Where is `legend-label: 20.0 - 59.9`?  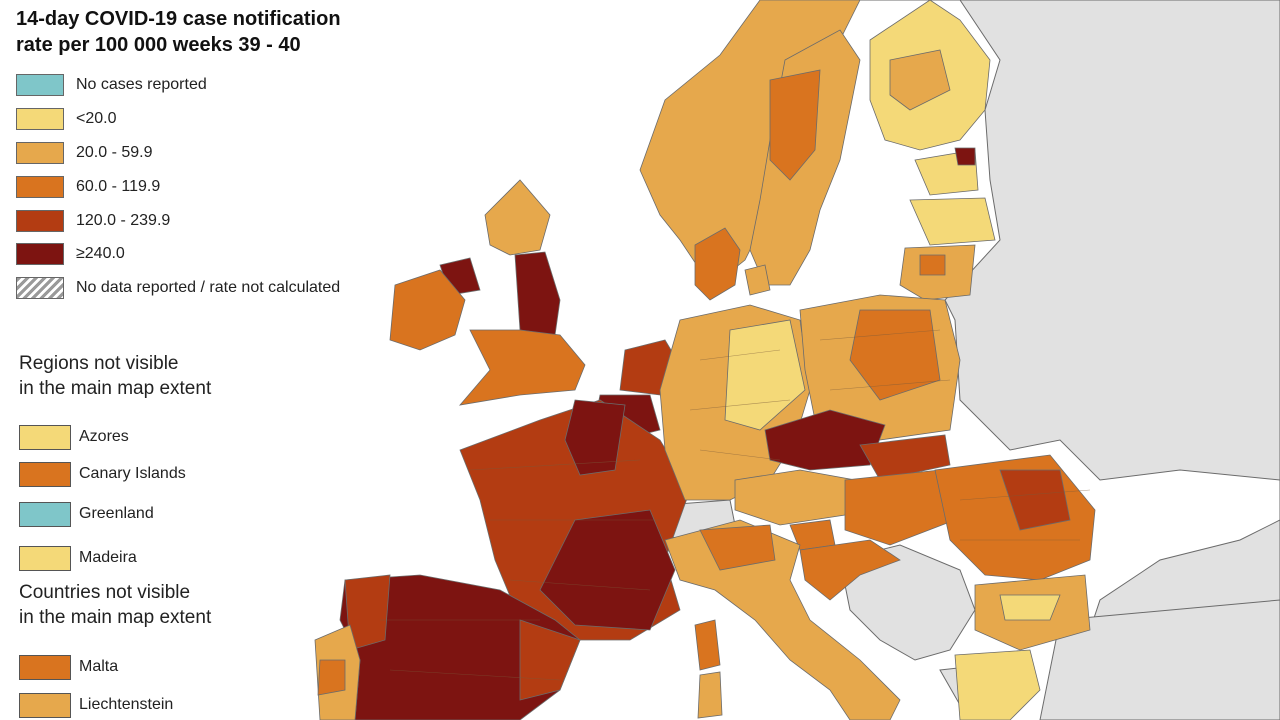 legend-label: 20.0 - 59.9 is located at coordinates (114, 152).